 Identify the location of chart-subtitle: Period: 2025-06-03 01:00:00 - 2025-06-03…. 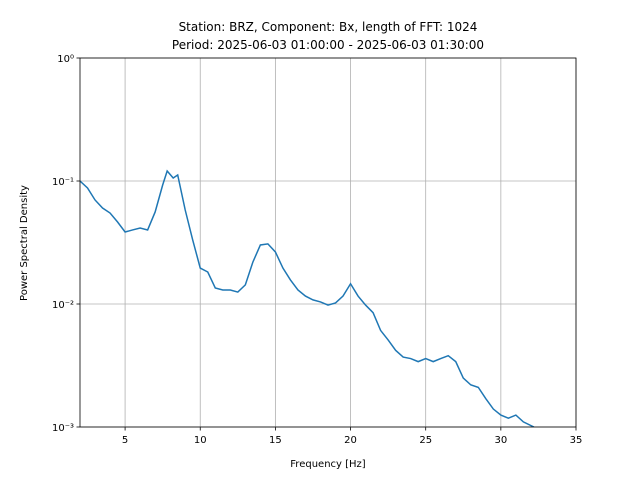
(328, 45).